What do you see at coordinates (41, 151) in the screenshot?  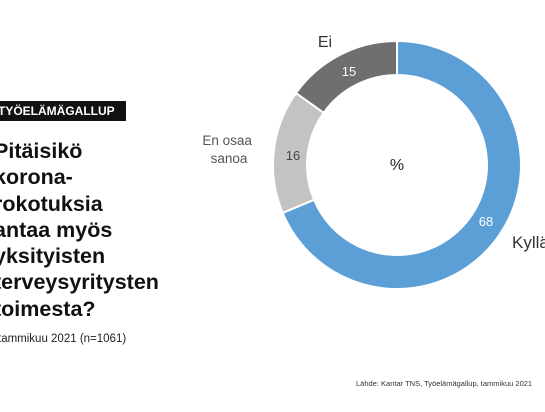 I see `question-line: Pitäisikö` at bounding box center [41, 151].